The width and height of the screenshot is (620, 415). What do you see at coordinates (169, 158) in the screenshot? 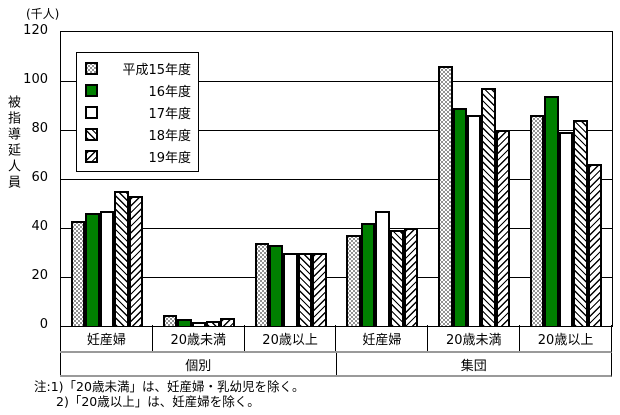
I see `legend-label: 19年度` at bounding box center [169, 158].